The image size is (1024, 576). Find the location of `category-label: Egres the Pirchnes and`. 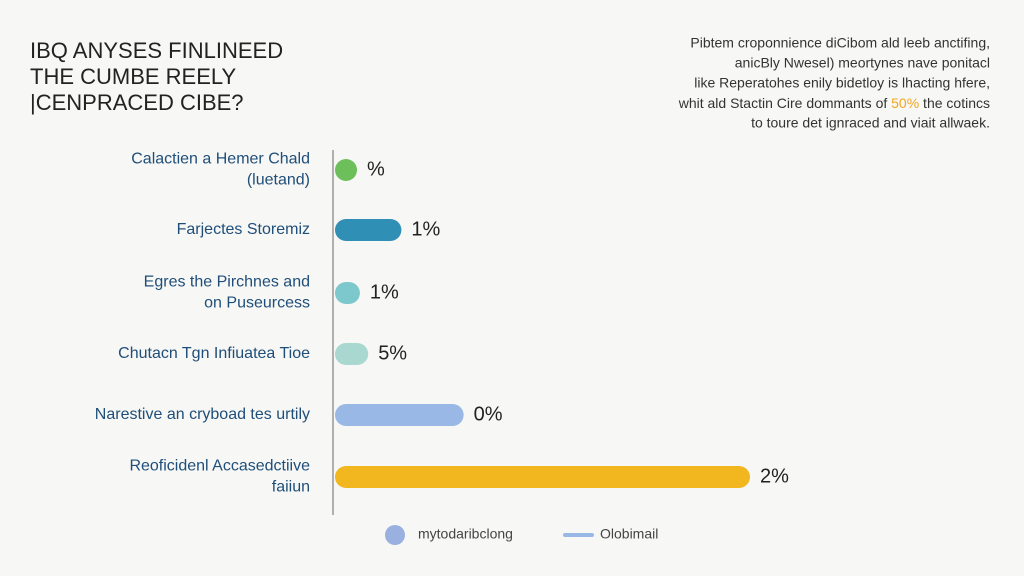

category-label: Egres the Pirchnes and is located at coordinates (227, 282).